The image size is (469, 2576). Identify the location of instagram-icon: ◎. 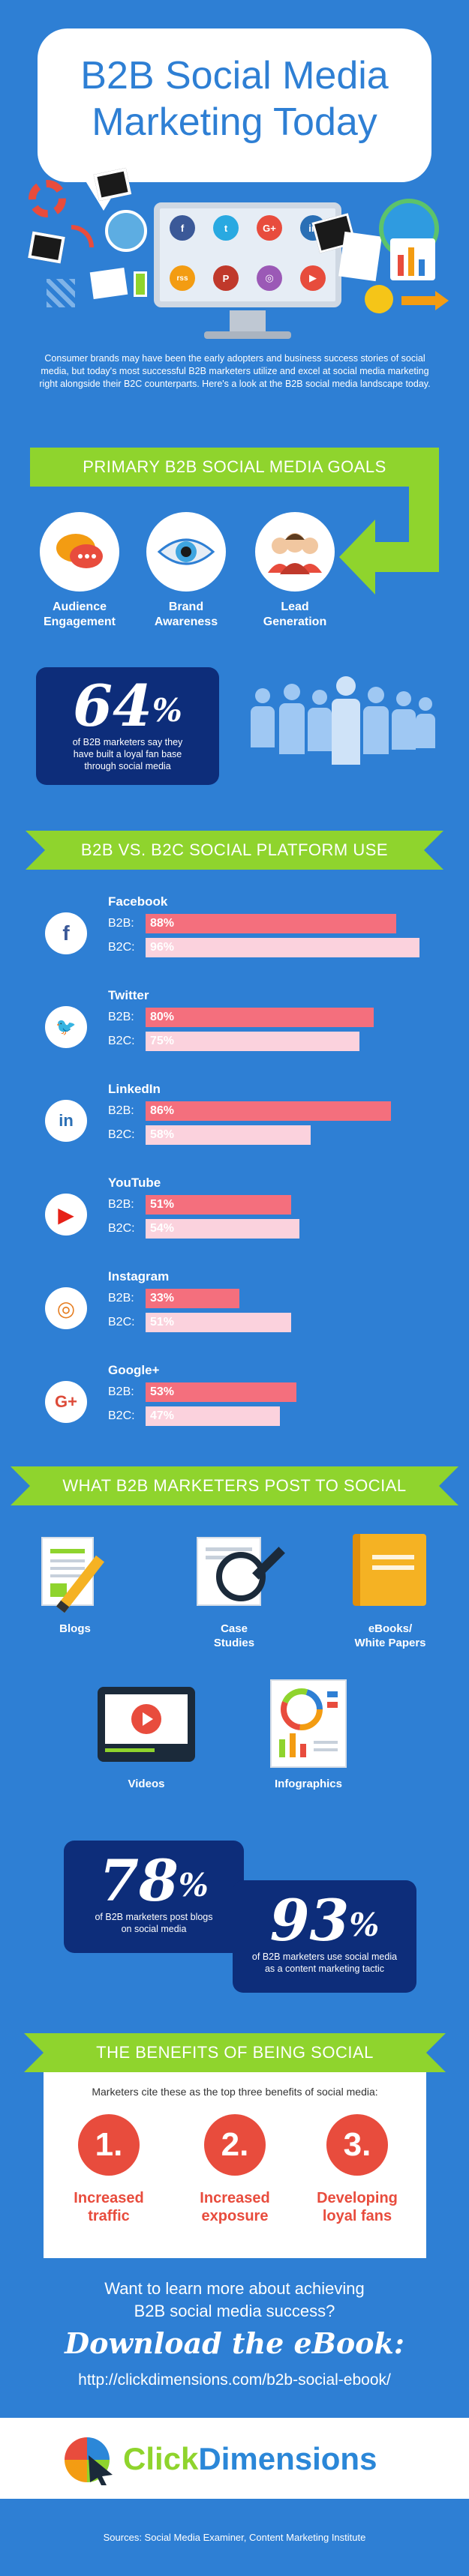
(269, 278).